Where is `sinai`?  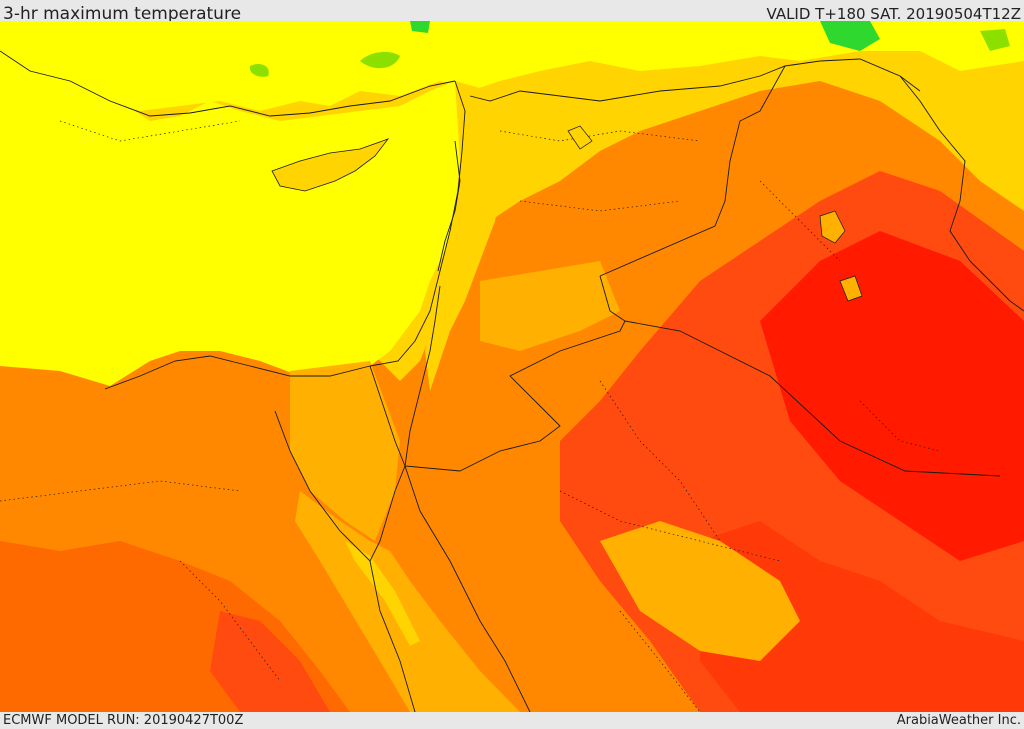
sinai is located at coordinates (345, 451).